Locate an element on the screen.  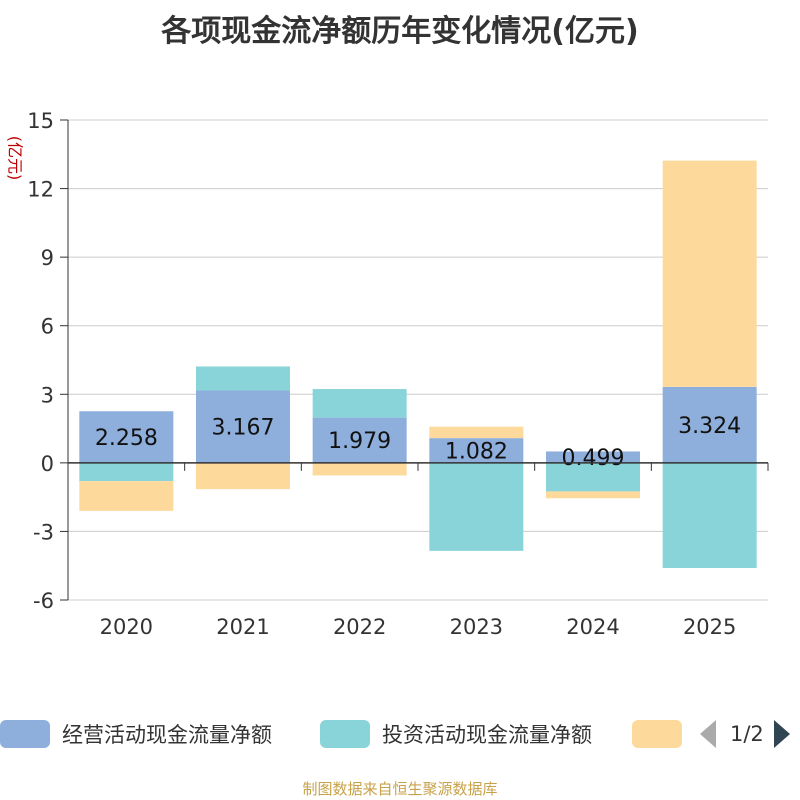
y-tick-label-12: 12 is located at coordinates (40, 190).